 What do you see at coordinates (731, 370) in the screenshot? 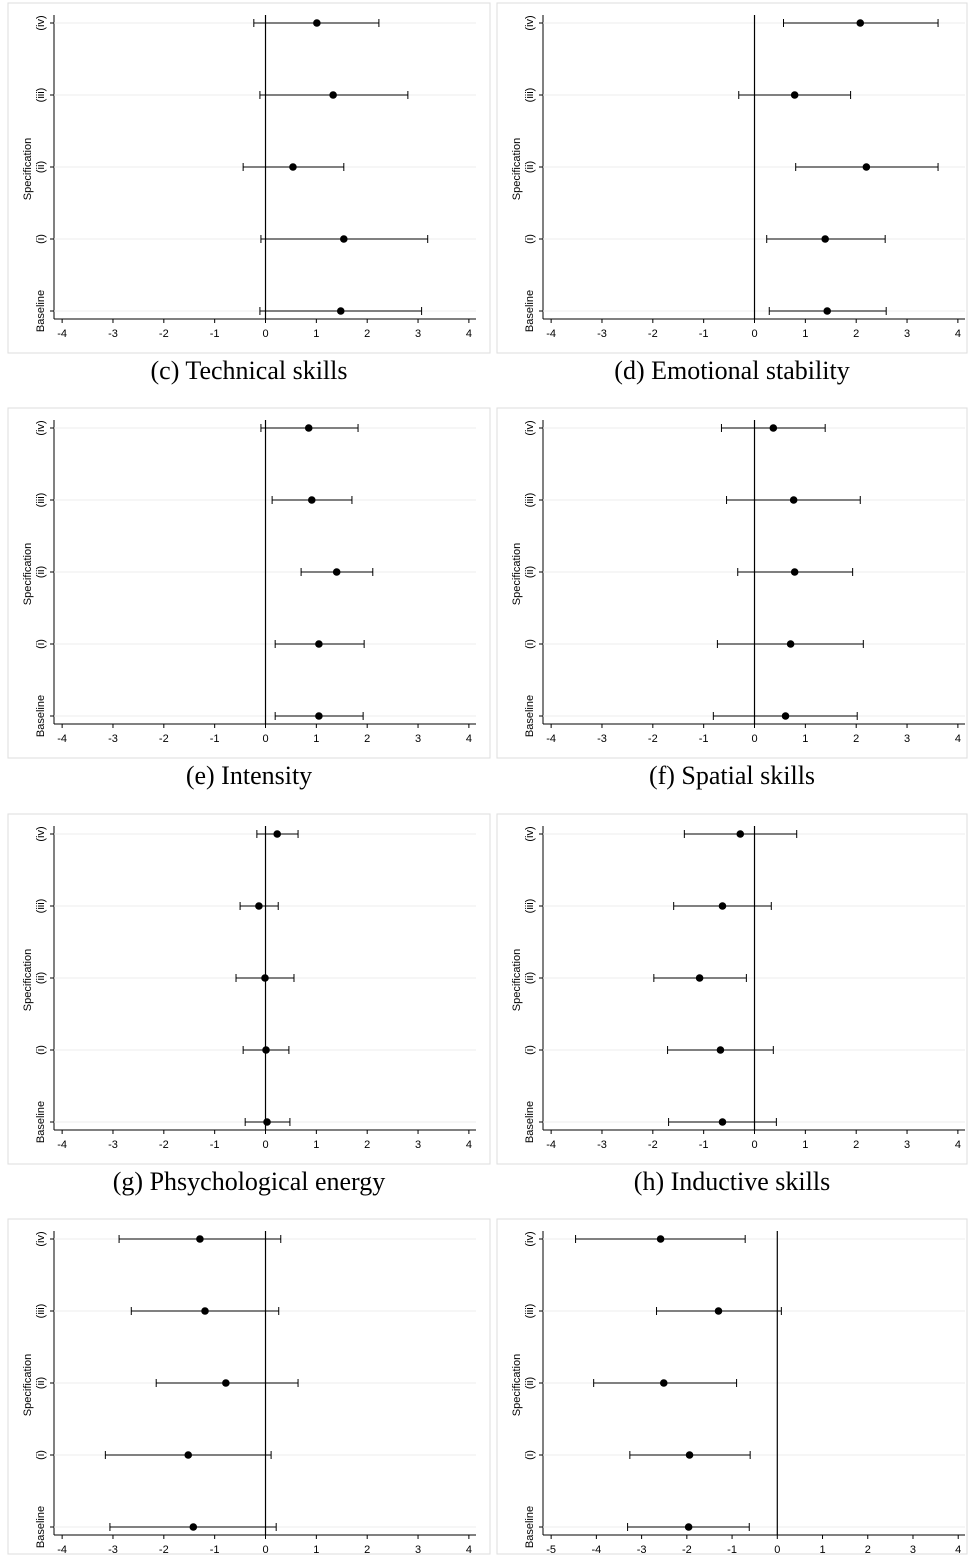
I see `caption: (d) Emotional stability` at bounding box center [731, 370].